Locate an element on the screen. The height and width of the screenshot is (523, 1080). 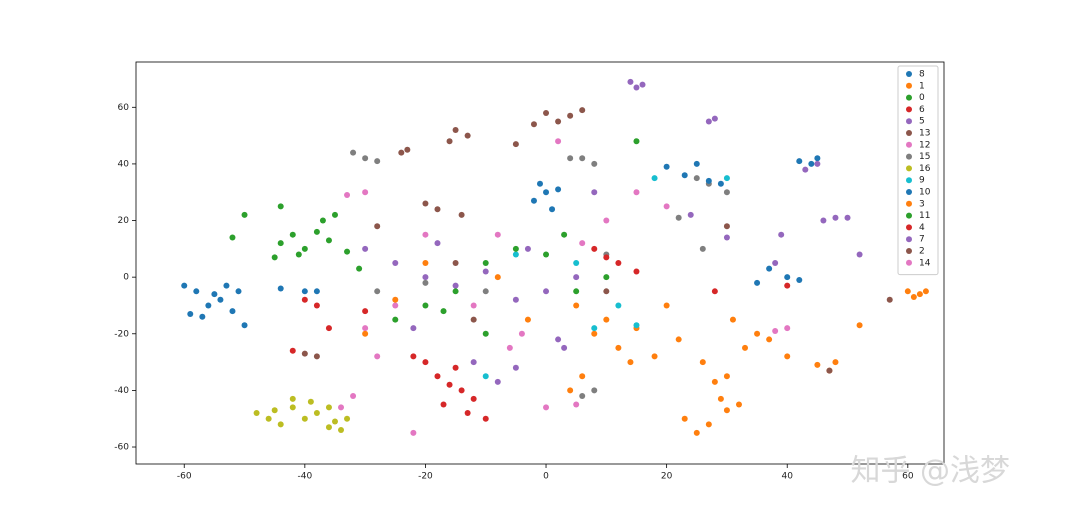
x-tick-label: -20 is located at coordinates (425, 477).